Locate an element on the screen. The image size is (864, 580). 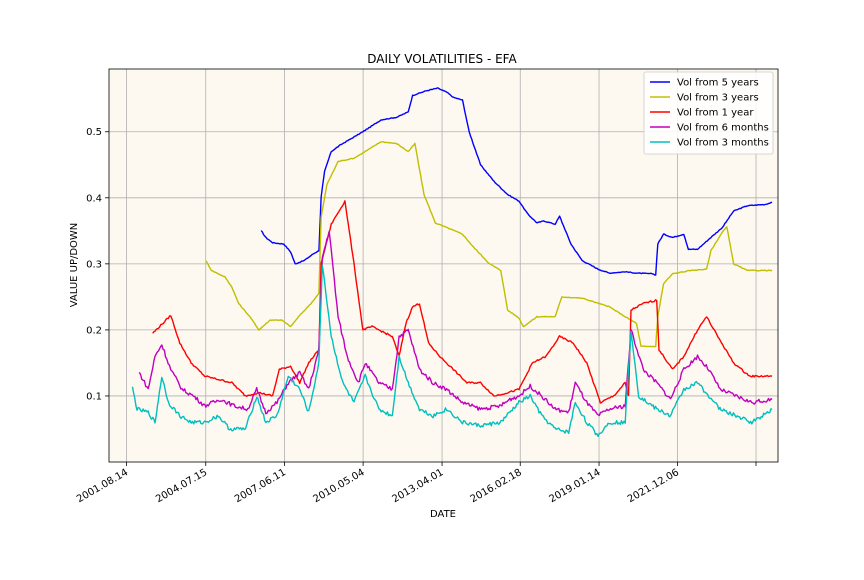
y-tick-label: 0.2 is located at coordinates (94, 330).